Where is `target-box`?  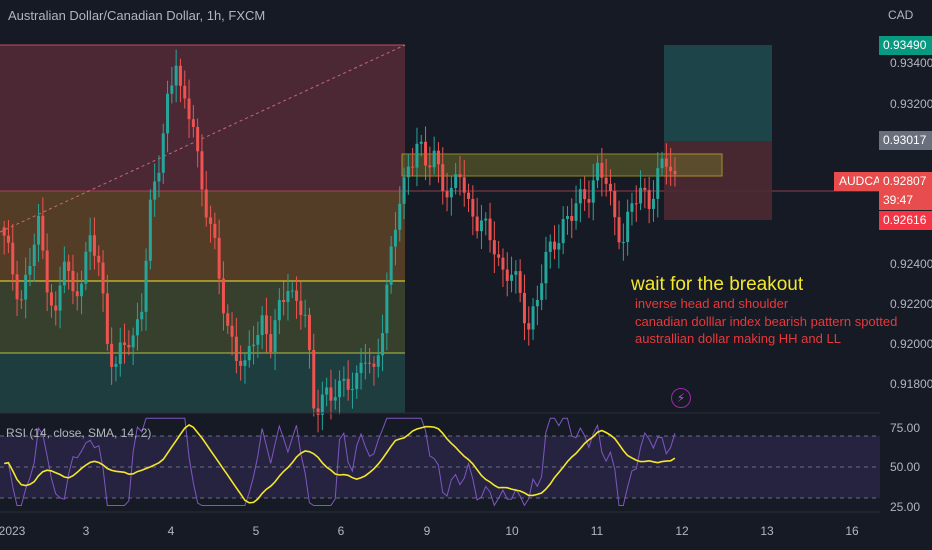 target-box is located at coordinates (718, 93).